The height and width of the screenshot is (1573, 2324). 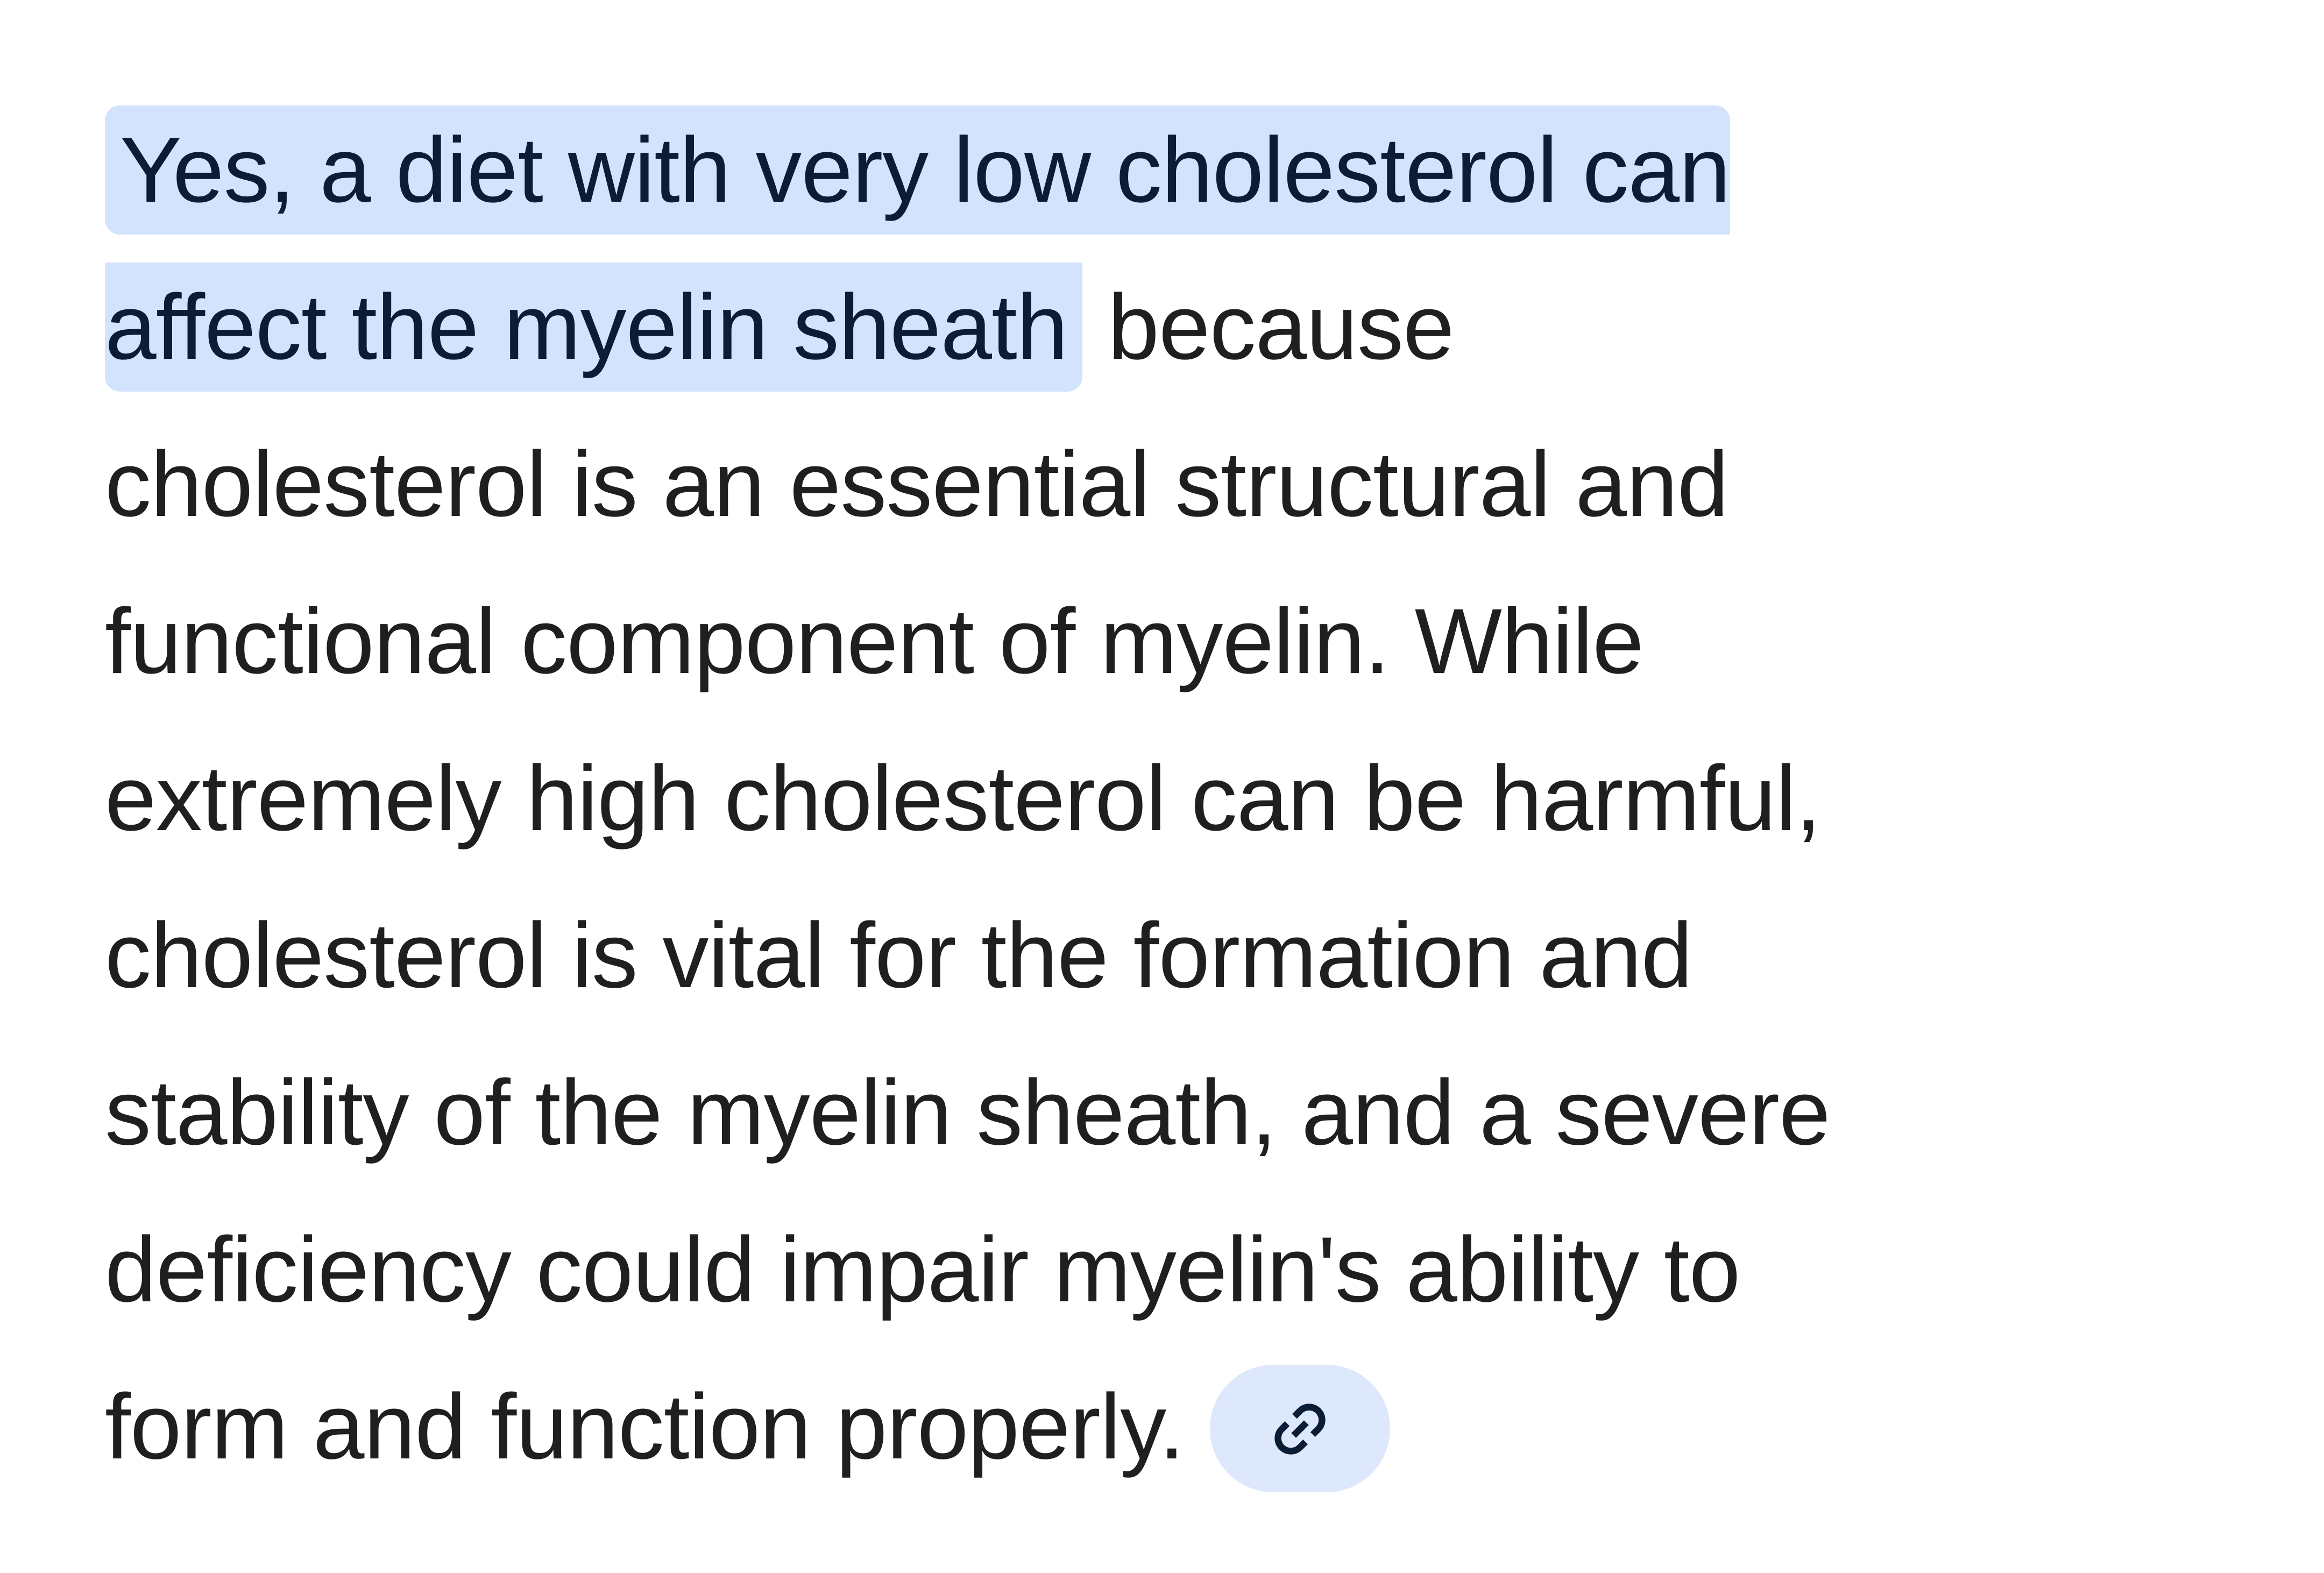 I want to click on answer-text: form and function properly., so click(x=645, y=1426).